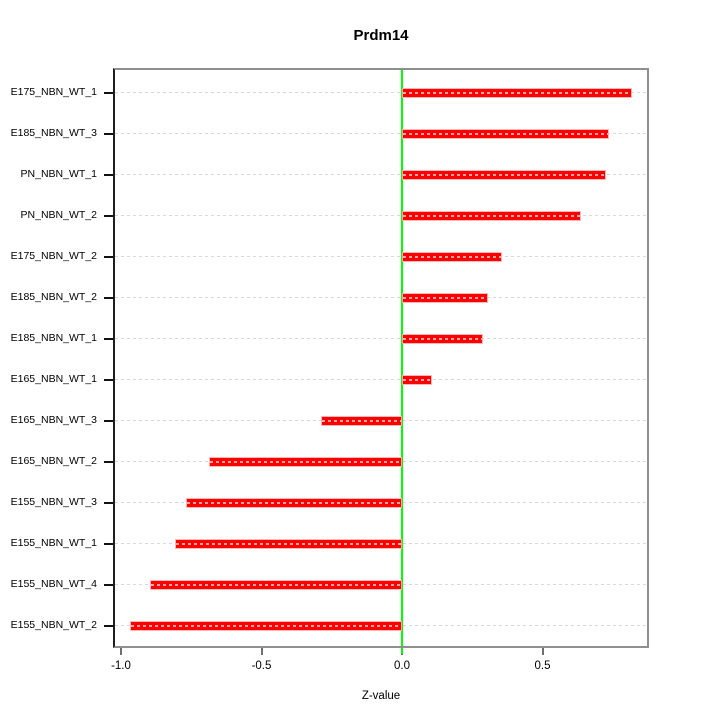  What do you see at coordinates (53, 256) in the screenshot?
I see `y-axis-label: E175_NBN_WT_2` at bounding box center [53, 256].